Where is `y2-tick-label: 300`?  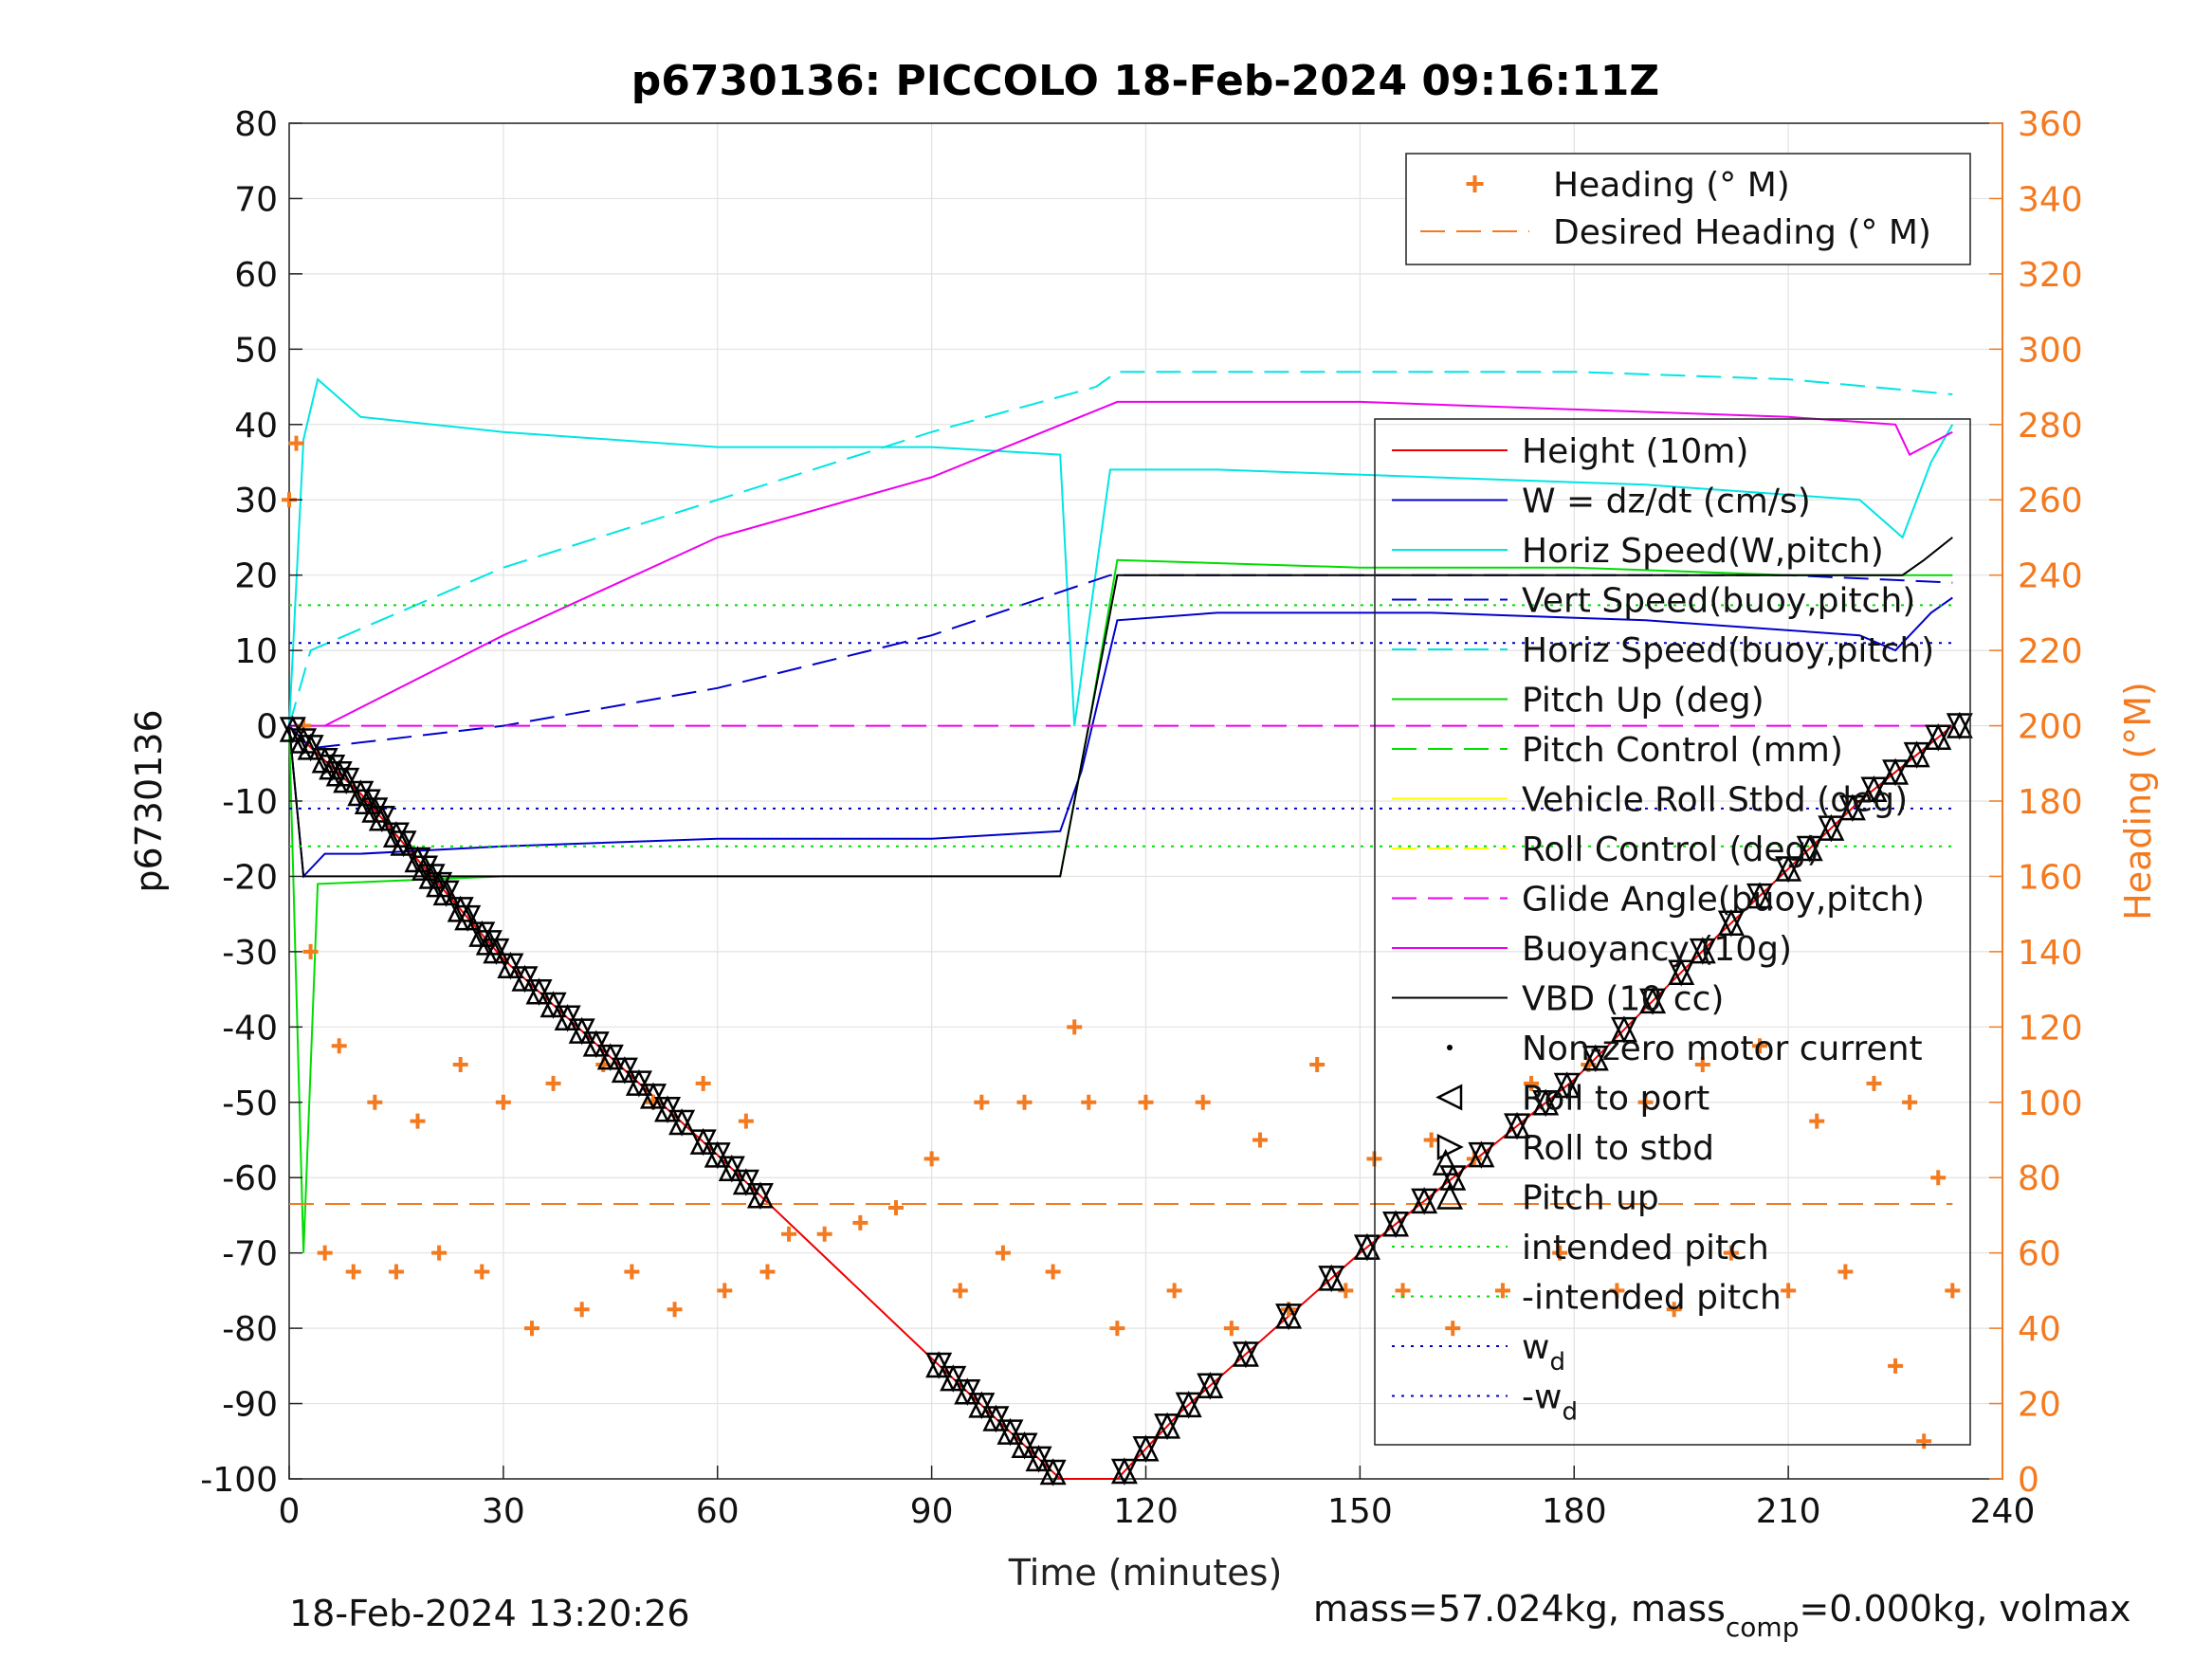 y2-tick-label: 300 is located at coordinates (2050, 350).